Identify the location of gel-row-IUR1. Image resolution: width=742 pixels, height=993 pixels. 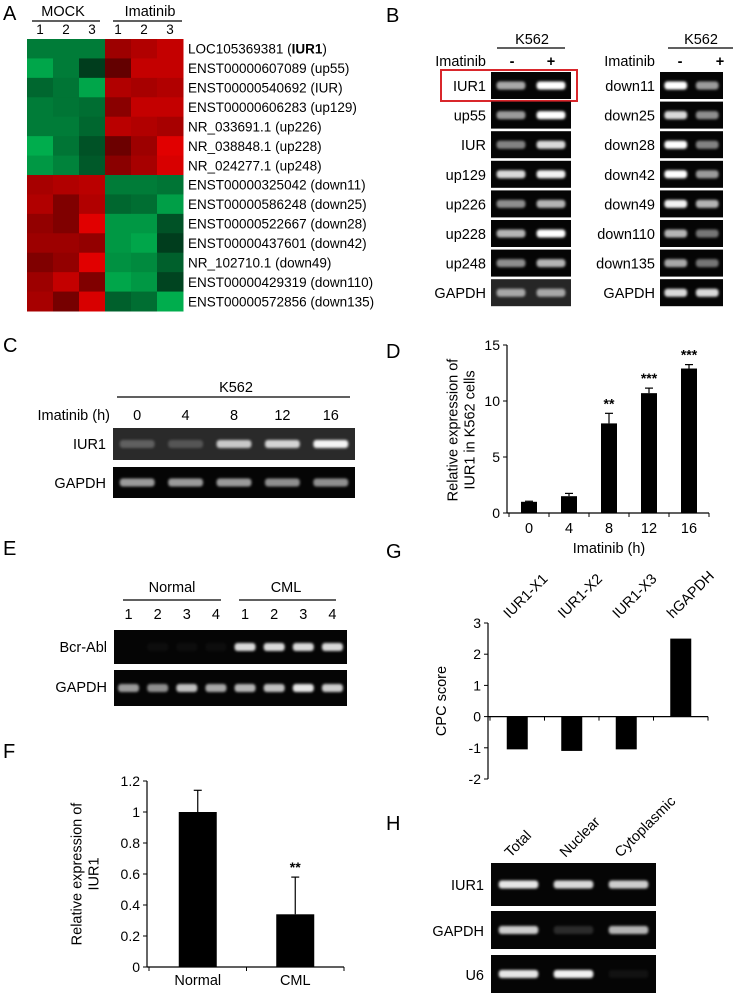
(573, 884).